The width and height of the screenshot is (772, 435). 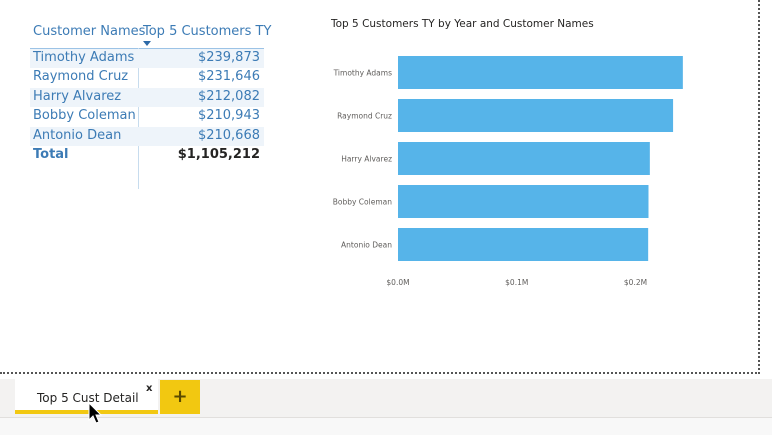 I want to click on cell-customer-name: Antonio Dean, so click(x=77, y=135).